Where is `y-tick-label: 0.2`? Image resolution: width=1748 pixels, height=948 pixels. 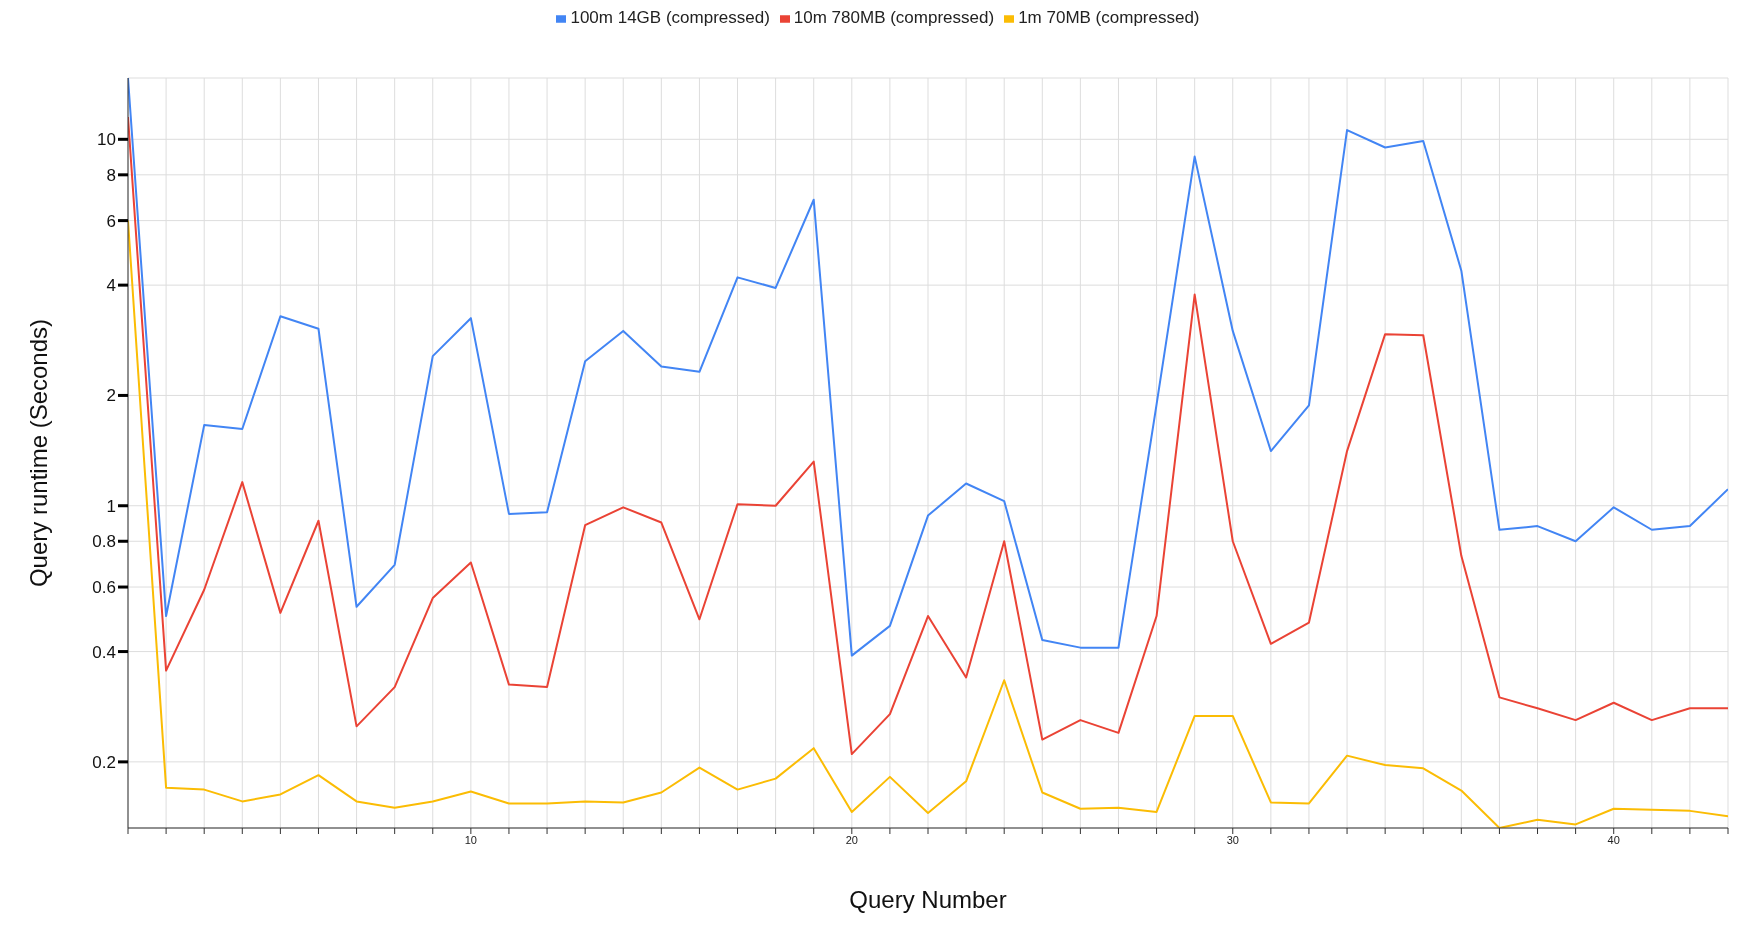
y-tick-label: 0.2 is located at coordinates (104, 762).